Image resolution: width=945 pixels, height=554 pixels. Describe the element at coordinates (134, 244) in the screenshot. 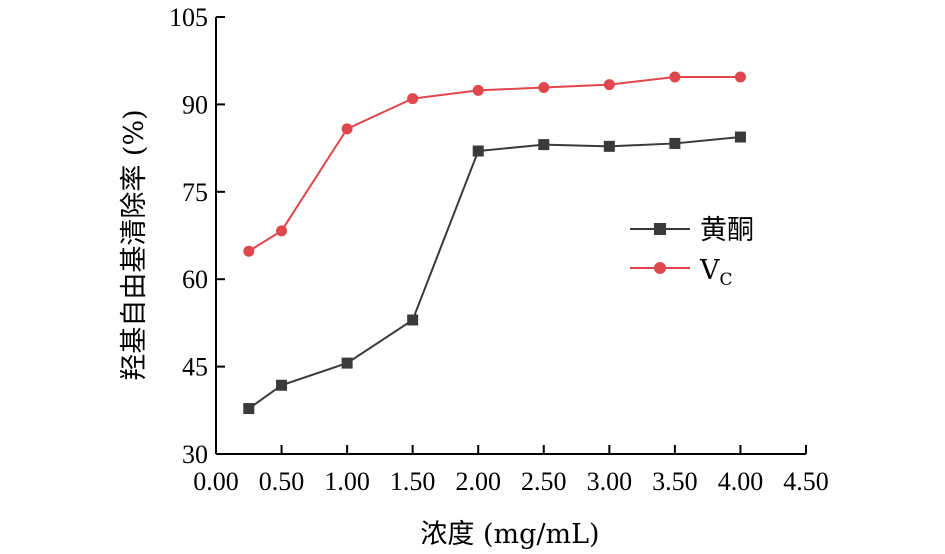

I see `y-axis-title: 羟基自由基清除率 (%)` at that location.